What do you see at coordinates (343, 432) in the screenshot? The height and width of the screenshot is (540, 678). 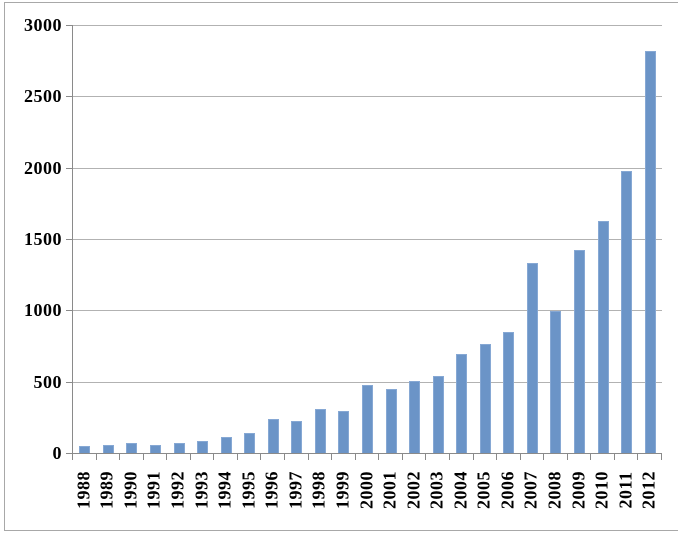 I see `bar-1999` at bounding box center [343, 432].